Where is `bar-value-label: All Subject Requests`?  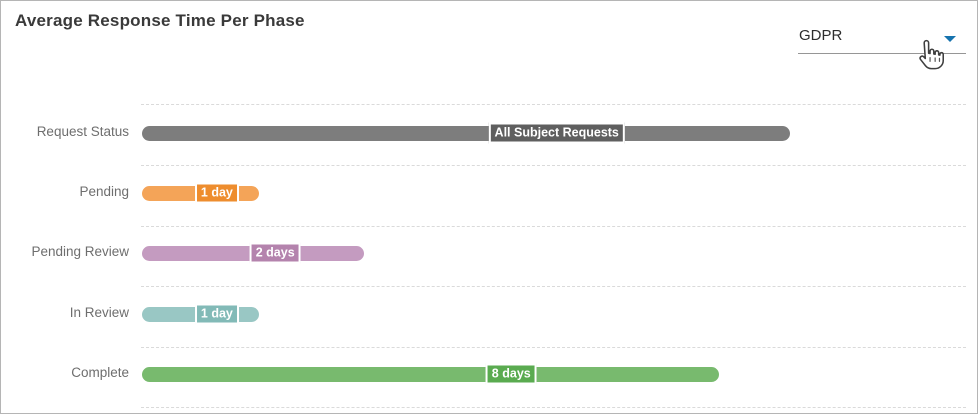
bar-value-label: All Subject Requests is located at coordinates (556, 133).